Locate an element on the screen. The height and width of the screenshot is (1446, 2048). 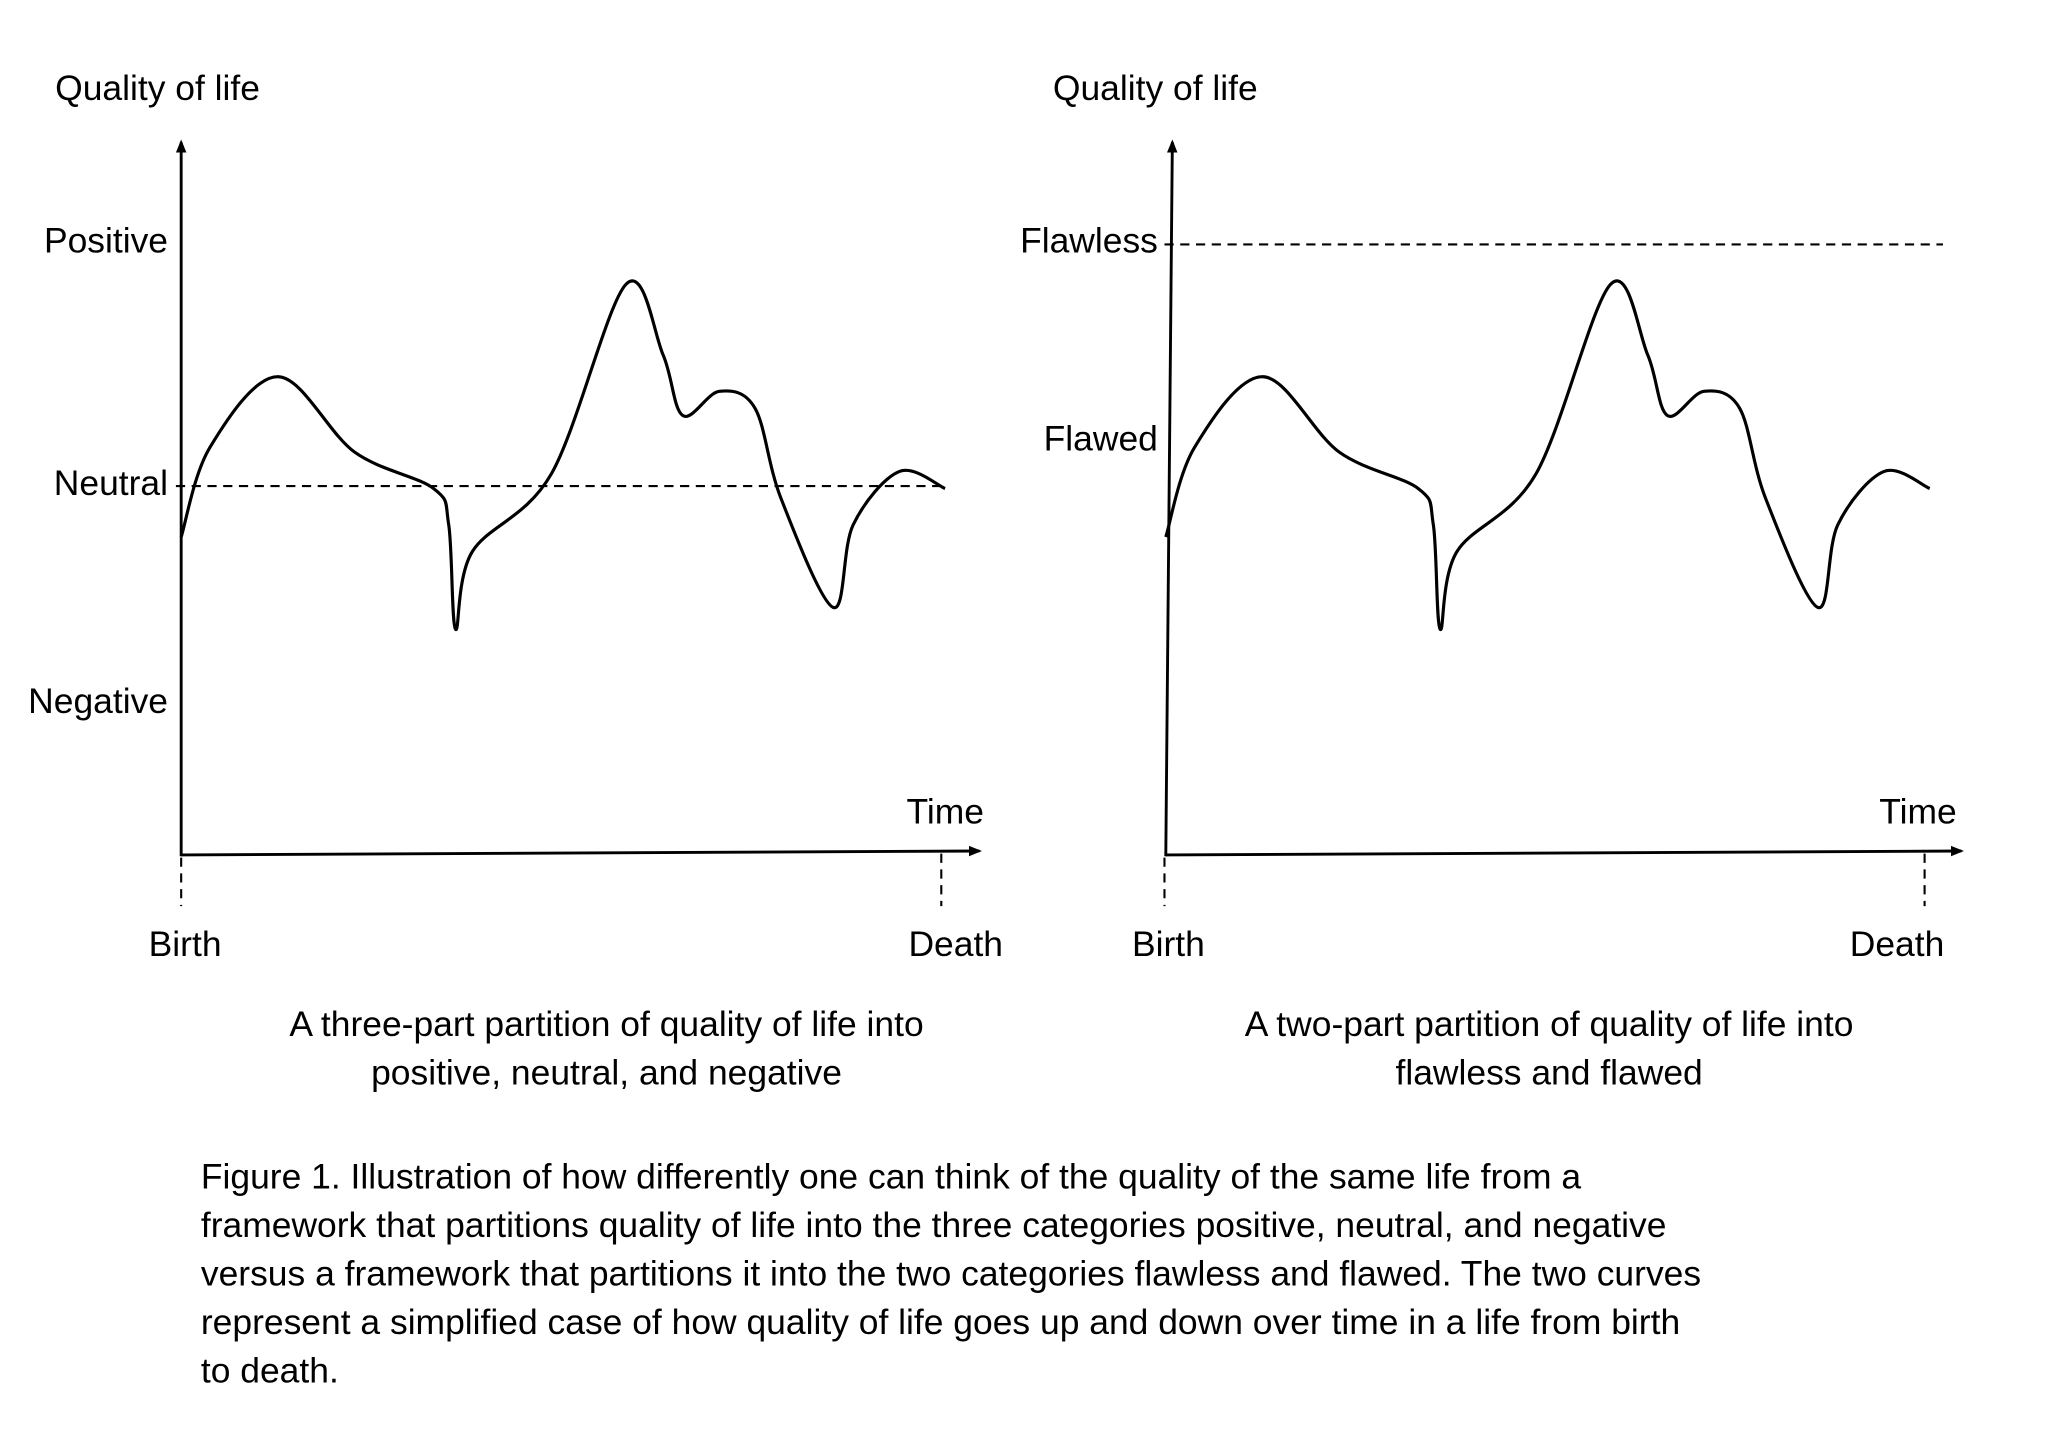
y-axis is located at coordinates (1171, 498).